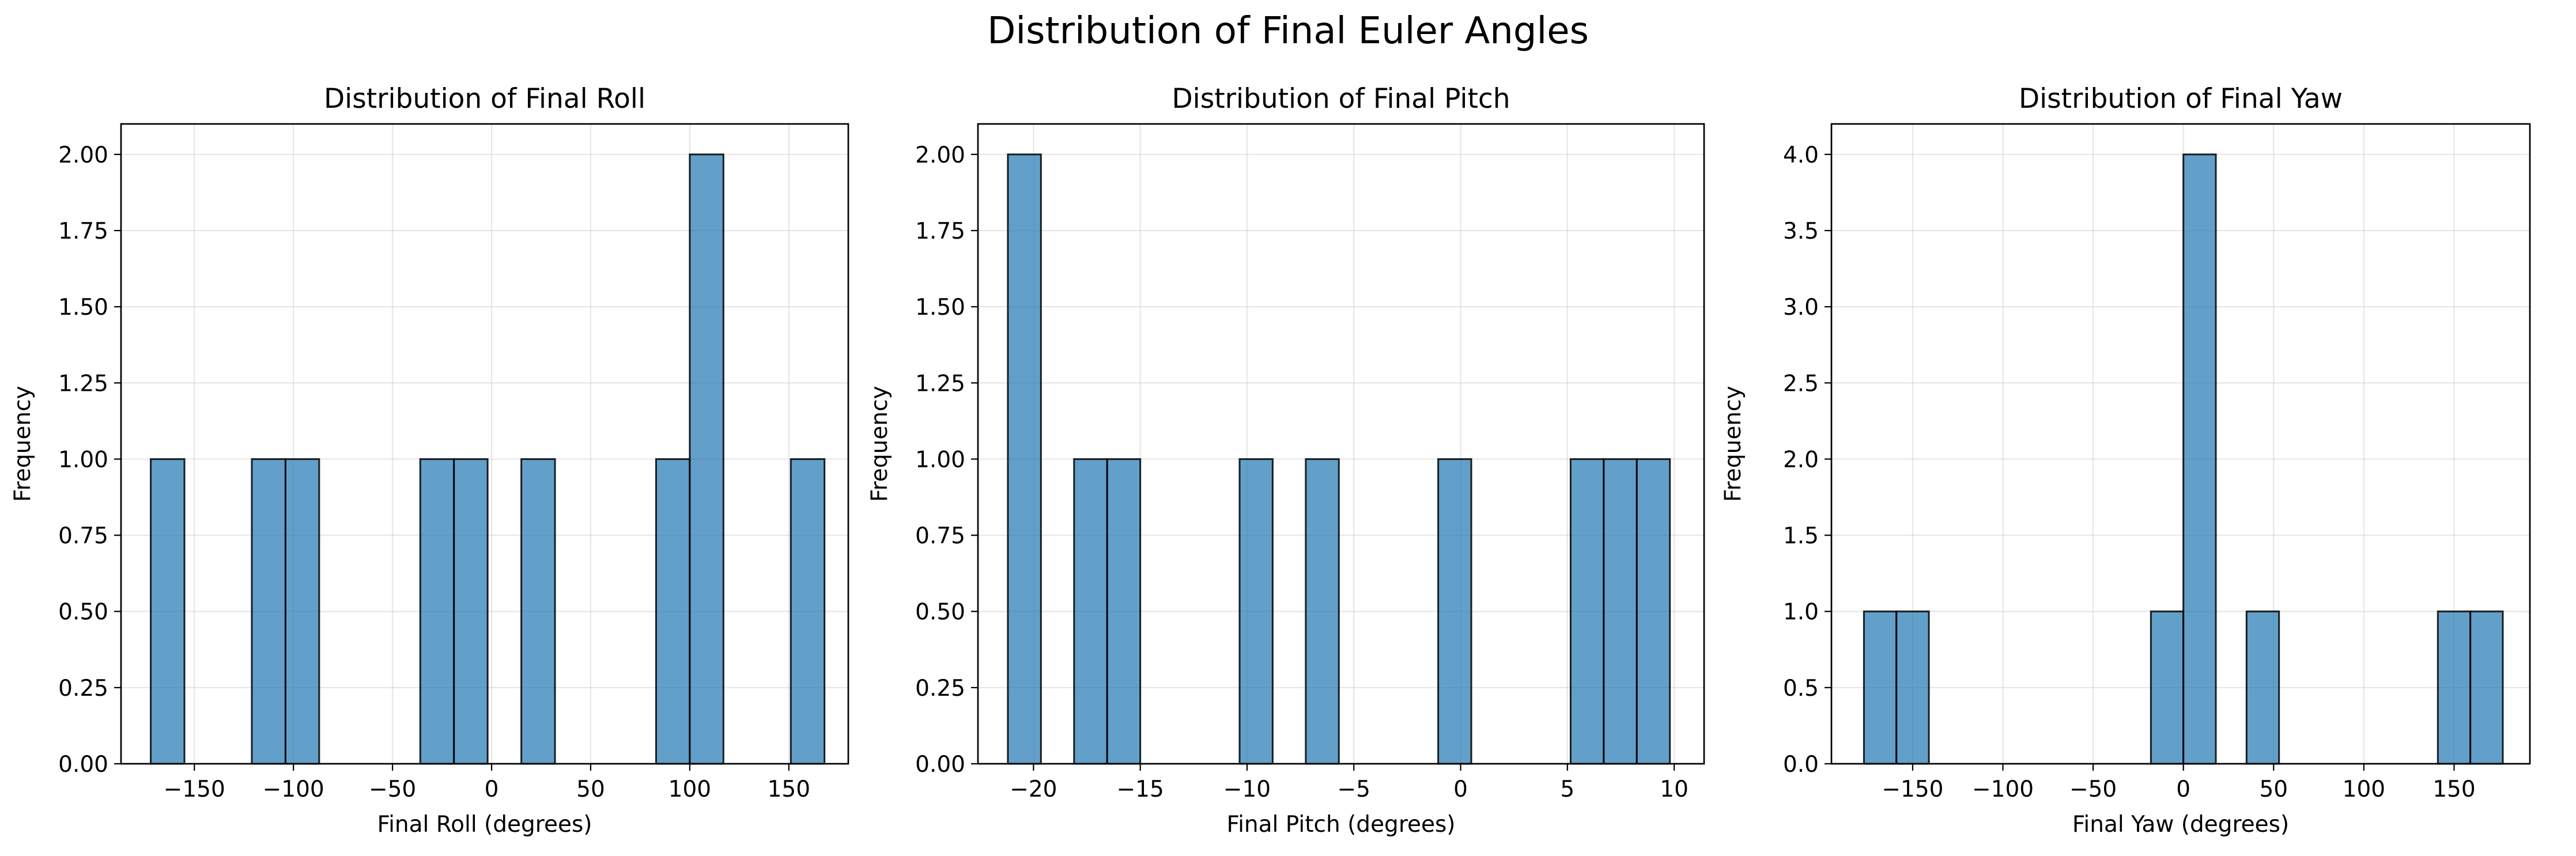  What do you see at coordinates (1674, 789) in the screenshot?
I see `x-tick-label: 10` at bounding box center [1674, 789].